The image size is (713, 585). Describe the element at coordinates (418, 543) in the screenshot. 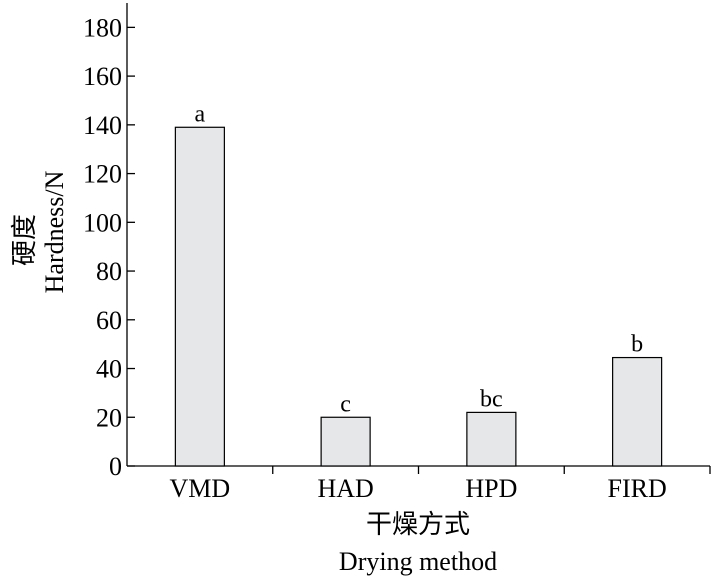

I see `x-axis-title: 干燥方式 Drying method` at that location.